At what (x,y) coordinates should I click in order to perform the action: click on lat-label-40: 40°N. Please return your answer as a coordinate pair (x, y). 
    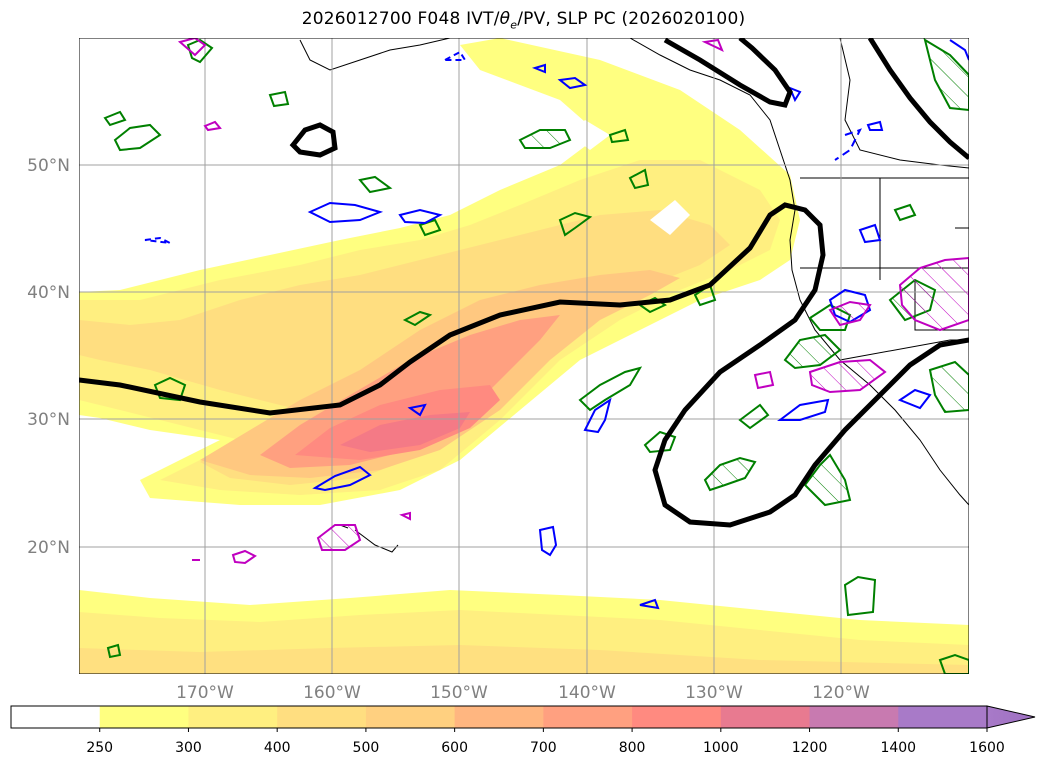
    Looking at the image, I should click on (48, 293).